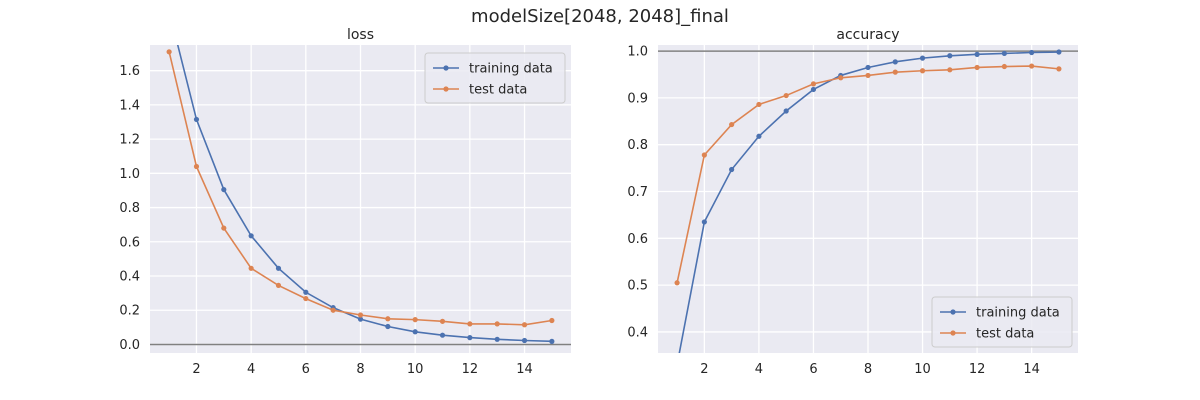  I want to click on loss-y-tick-label: 0.0, so click(129, 345).